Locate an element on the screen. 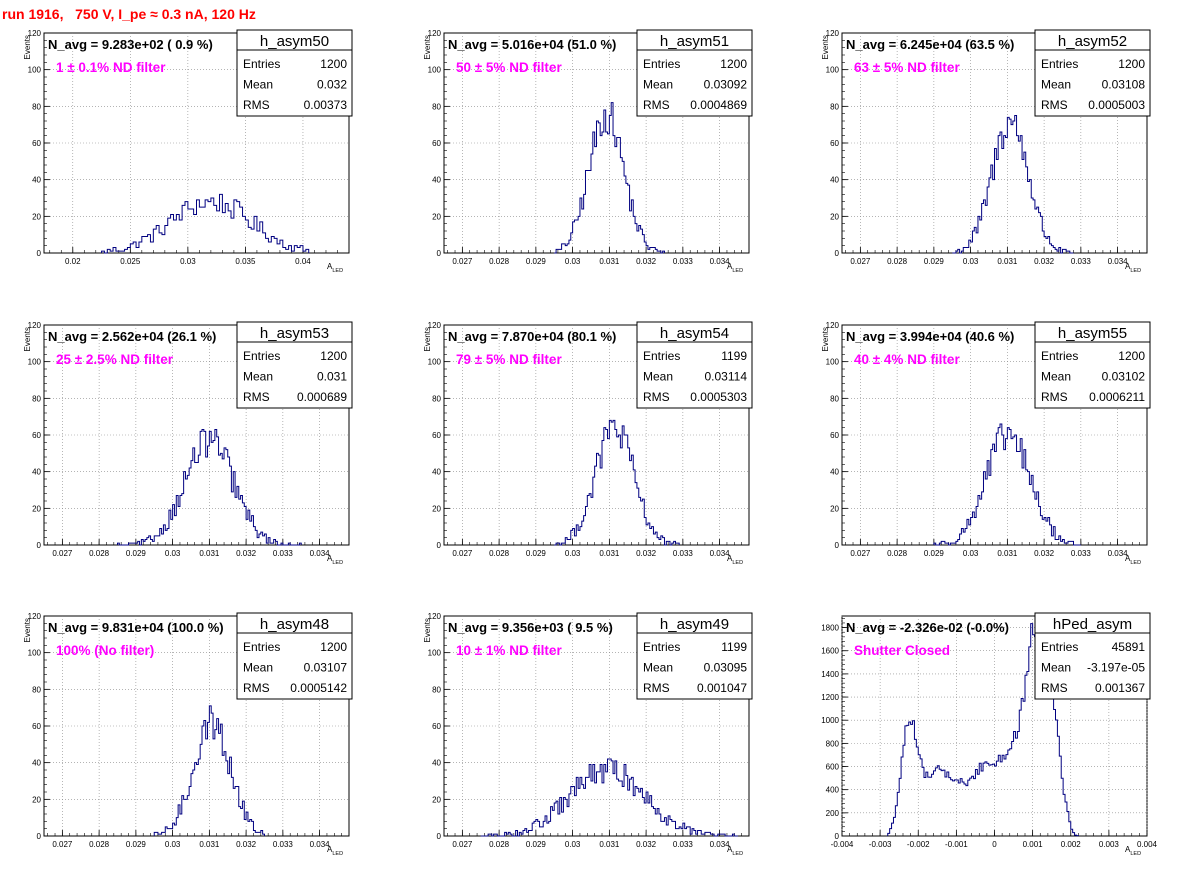 The height and width of the screenshot is (872, 1196). x-tick-label: 0.02 is located at coordinates (73, 261).